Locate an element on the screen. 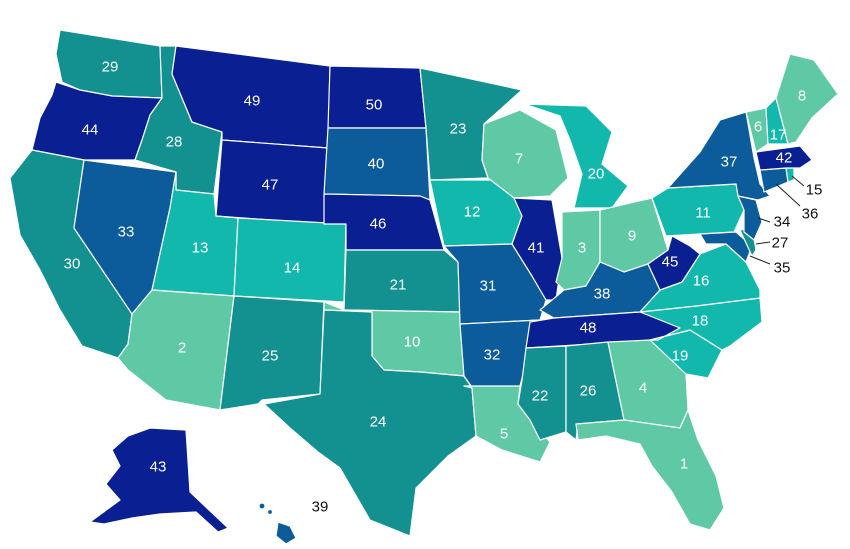 This screenshot has width=850, height=549. rank-label-az: 2 is located at coordinates (182, 348).